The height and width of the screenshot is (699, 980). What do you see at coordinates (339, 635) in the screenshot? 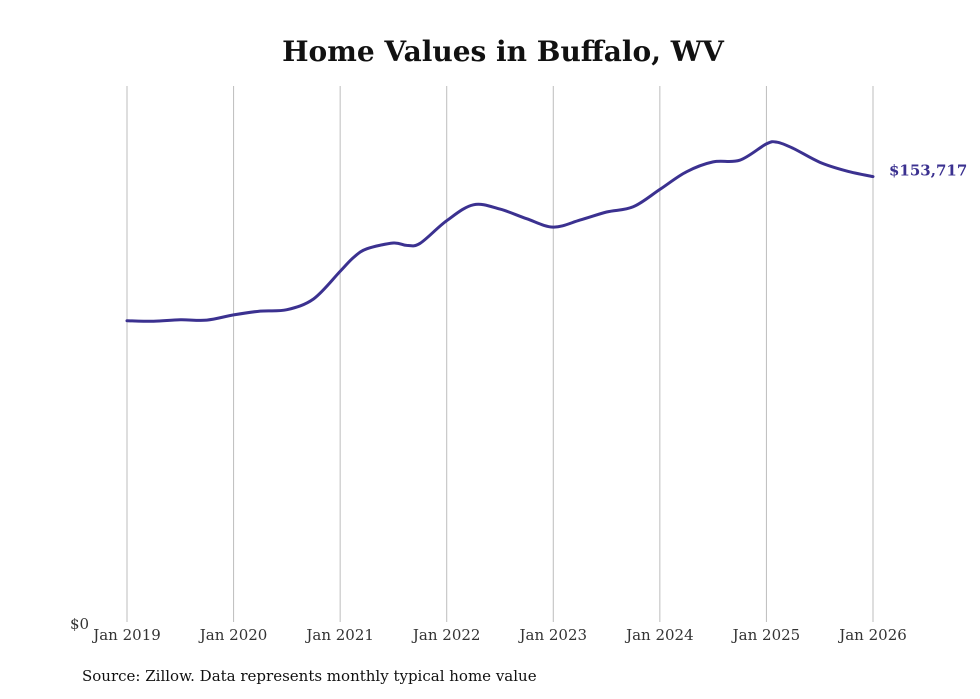
I see `x-tick-label: Jan 2021` at bounding box center [339, 635].